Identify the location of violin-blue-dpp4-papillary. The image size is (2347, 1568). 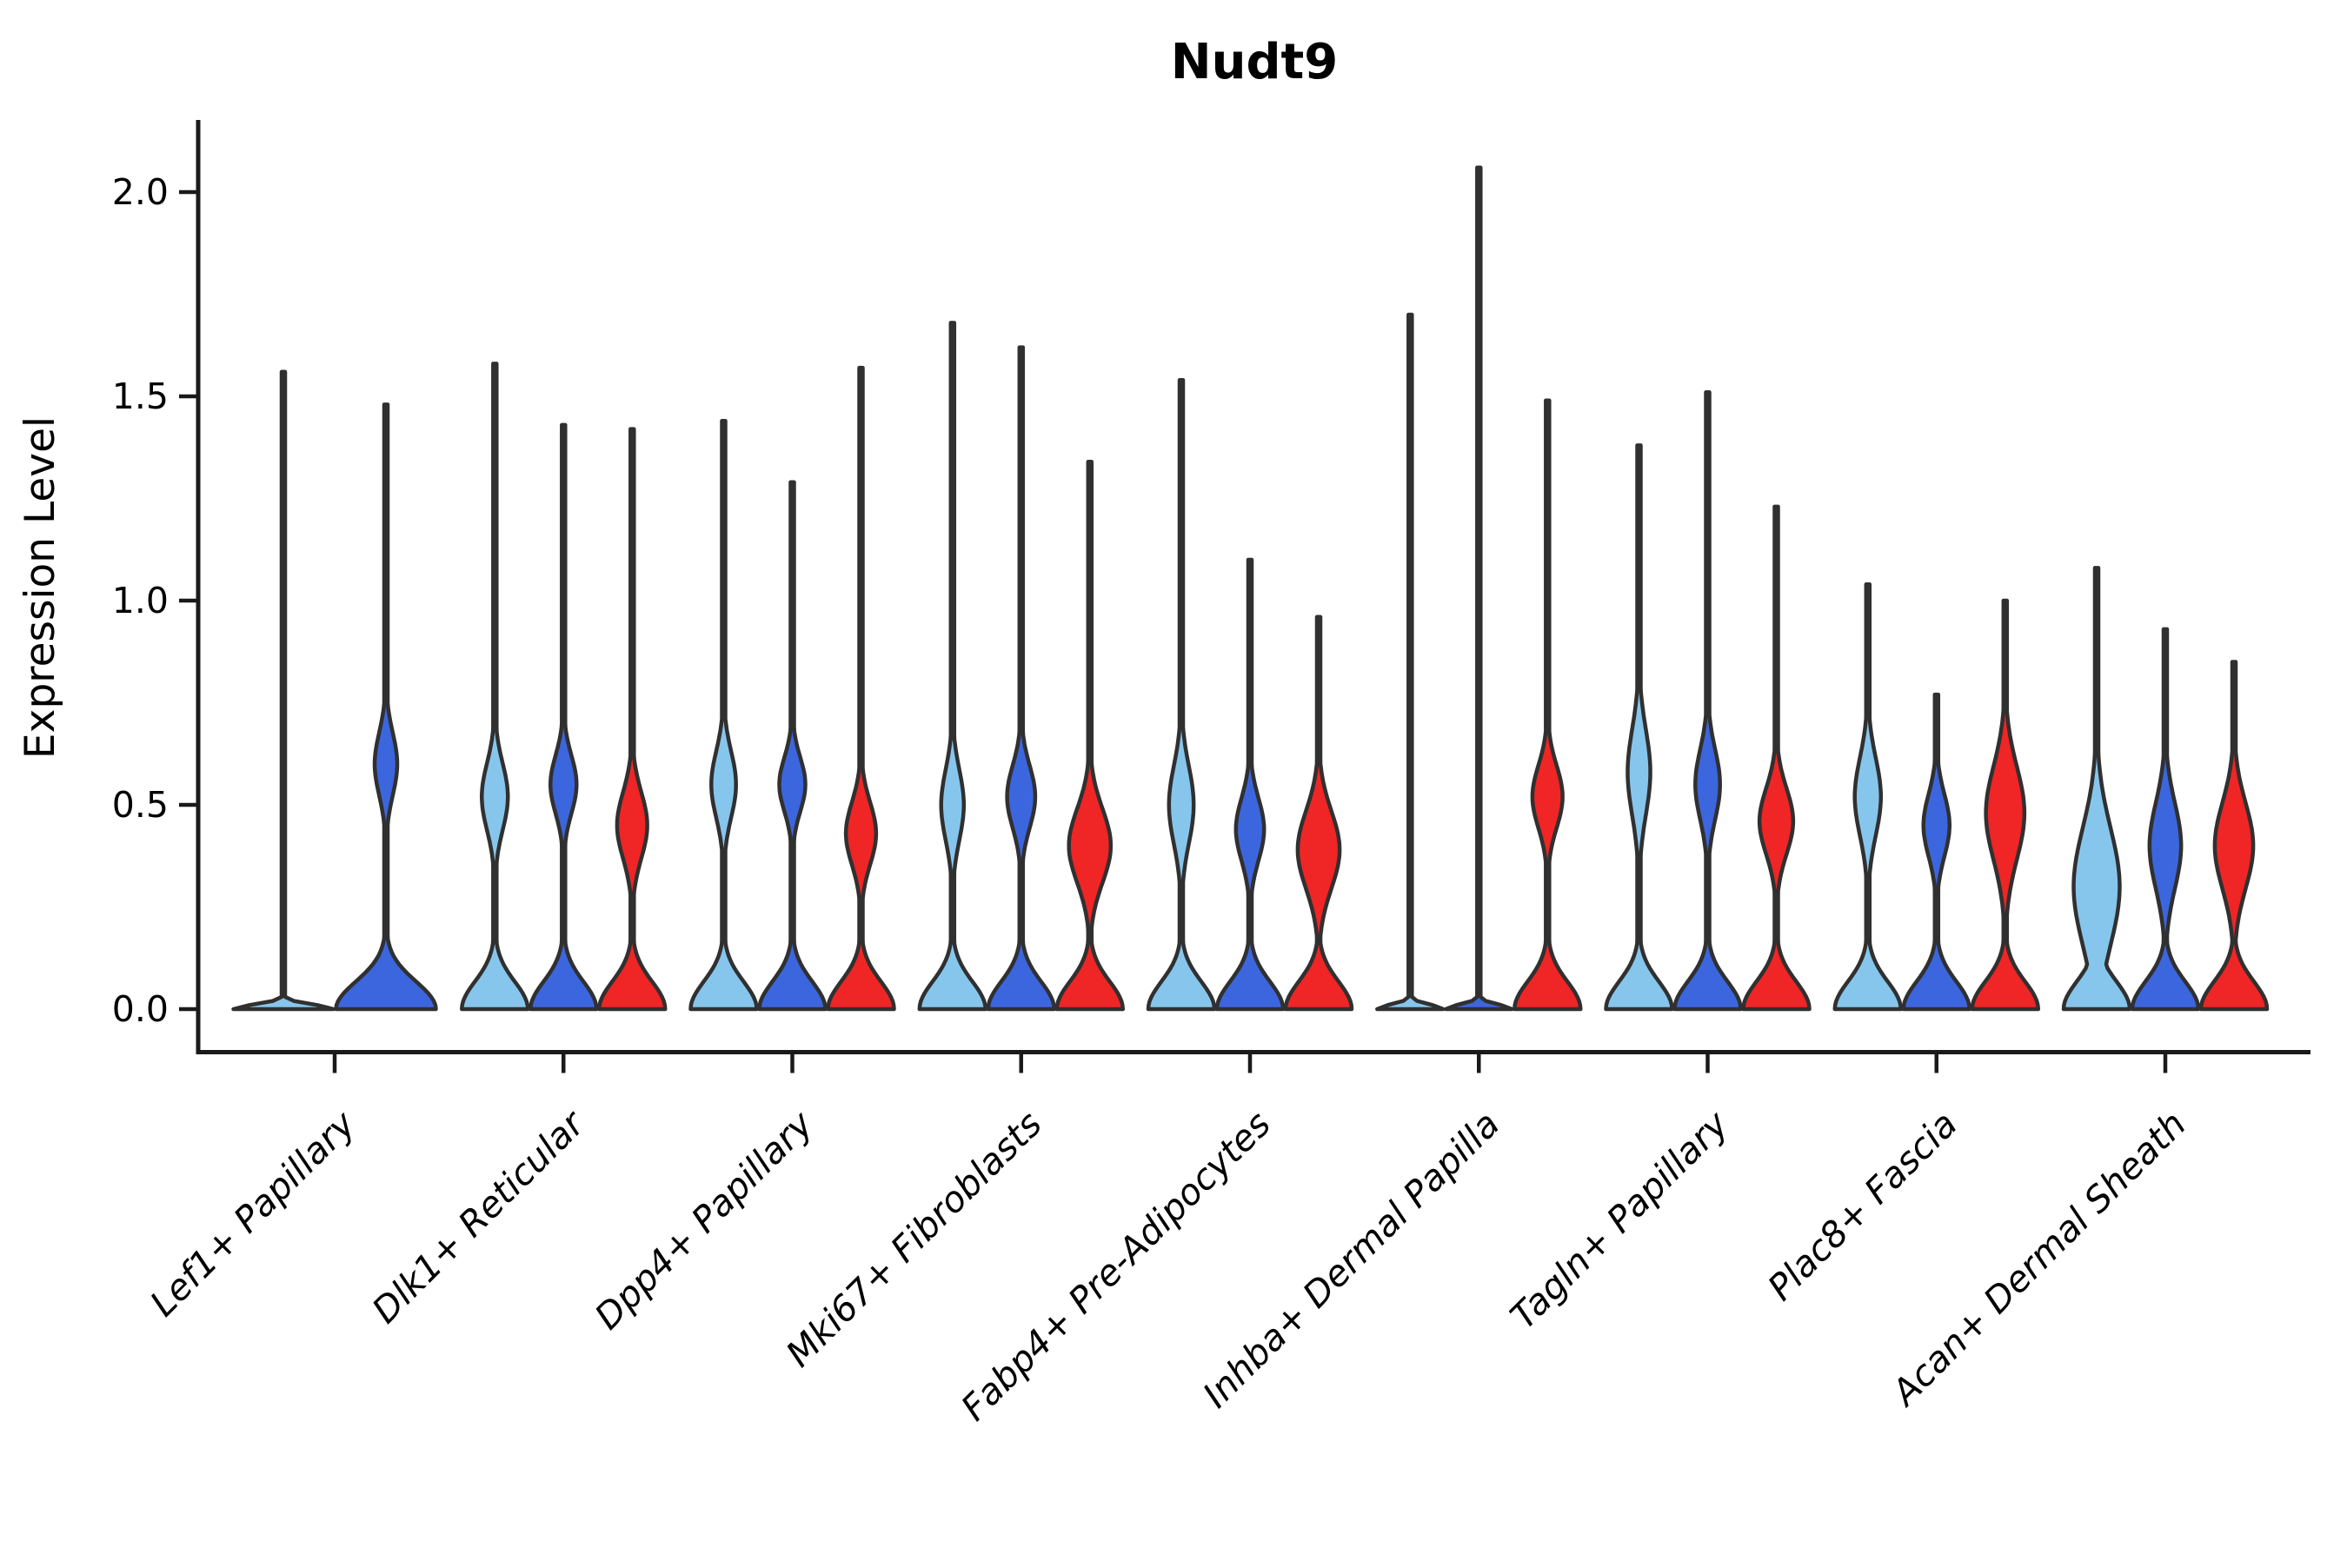
(792, 746).